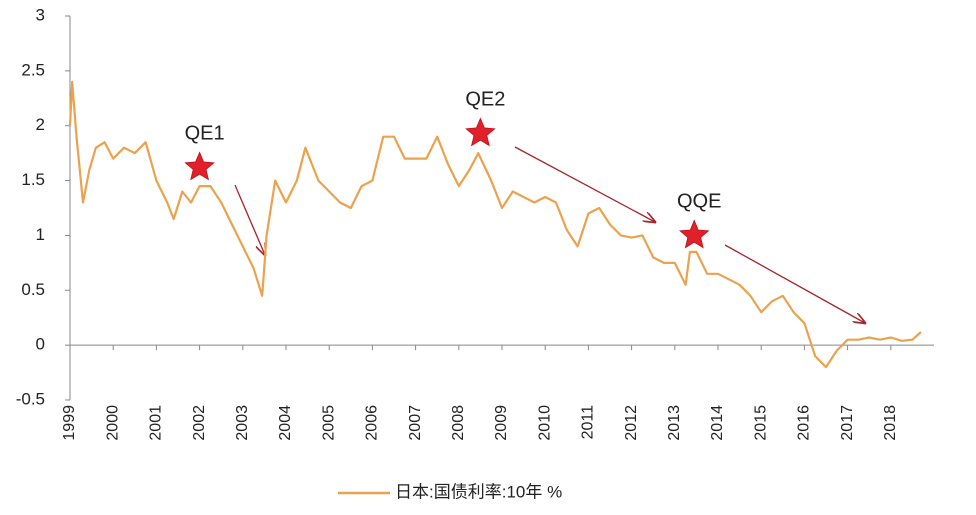 Image resolution: width=976 pixels, height=515 pixels. I want to click on x-tick-label: 2005, so click(328, 423).